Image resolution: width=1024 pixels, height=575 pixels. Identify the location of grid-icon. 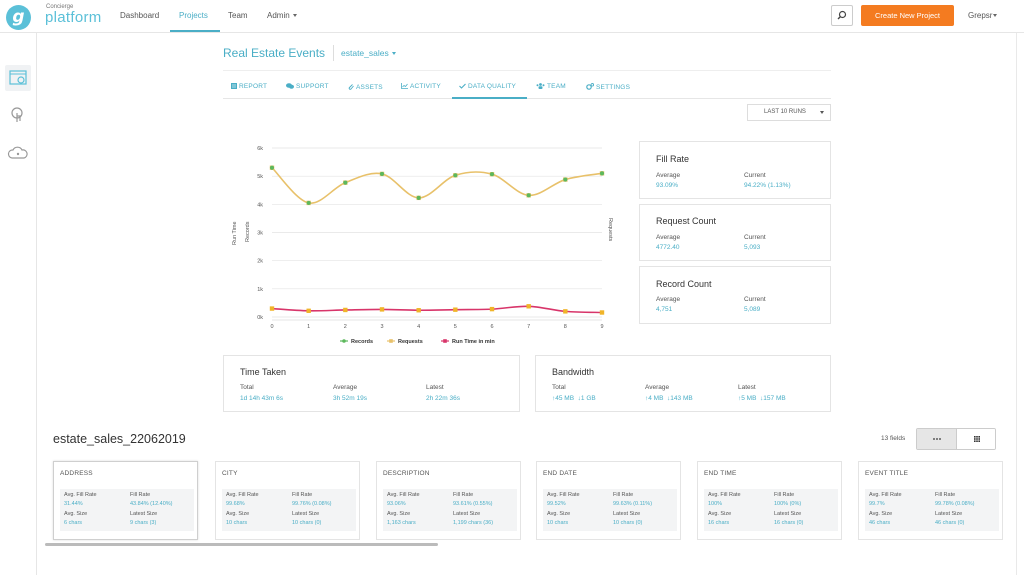
(977, 439).